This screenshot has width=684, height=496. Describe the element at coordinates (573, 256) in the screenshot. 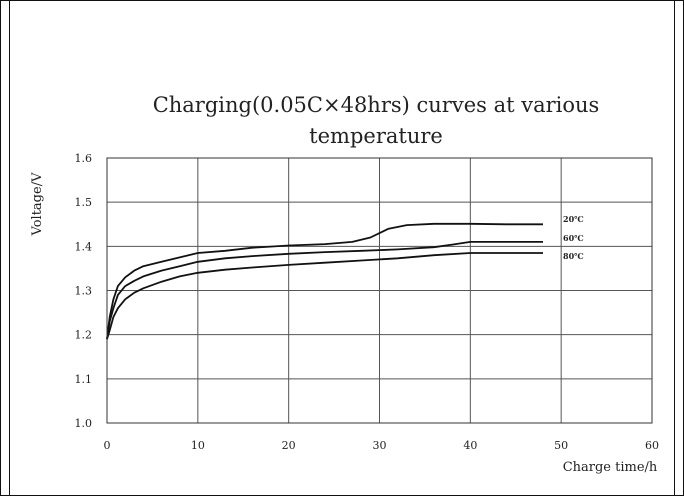

I see `legend-entry-2: 80℃` at that location.